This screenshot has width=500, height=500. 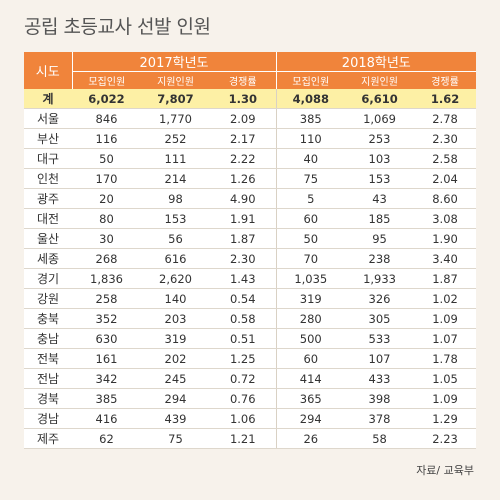 What do you see at coordinates (243, 399) in the screenshot?
I see `value-cell: 0.76` at bounding box center [243, 399].